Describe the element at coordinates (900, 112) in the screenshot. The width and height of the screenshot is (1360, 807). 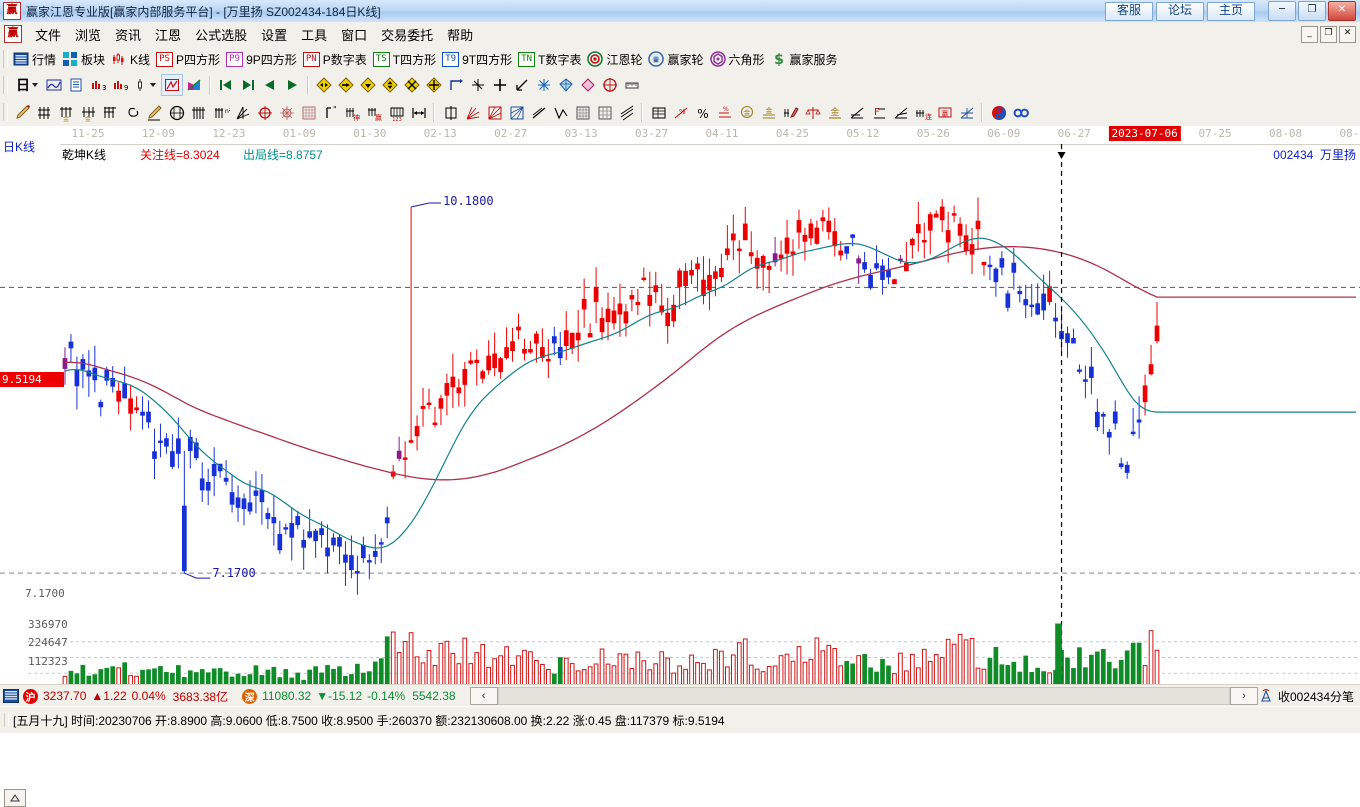
I see `multi-line-button` at that location.